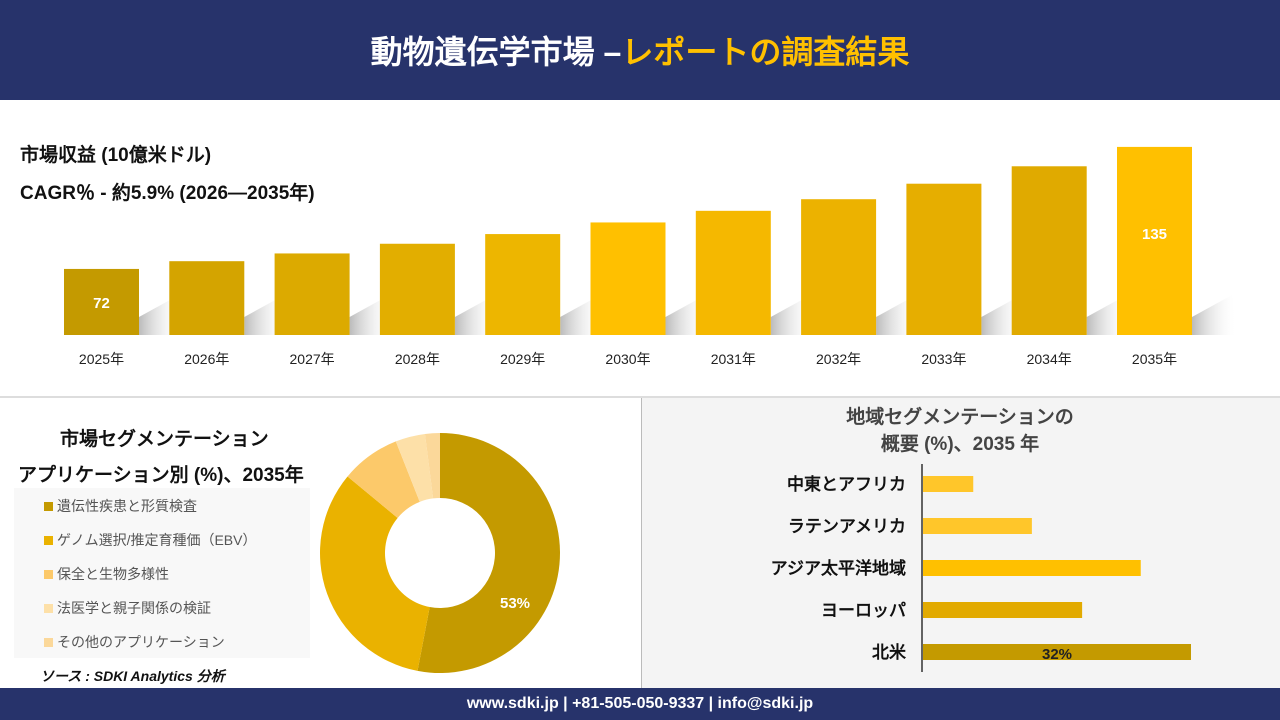 This screenshot has width=1280, height=720. I want to click on bar-2035年, so click(1154, 240).